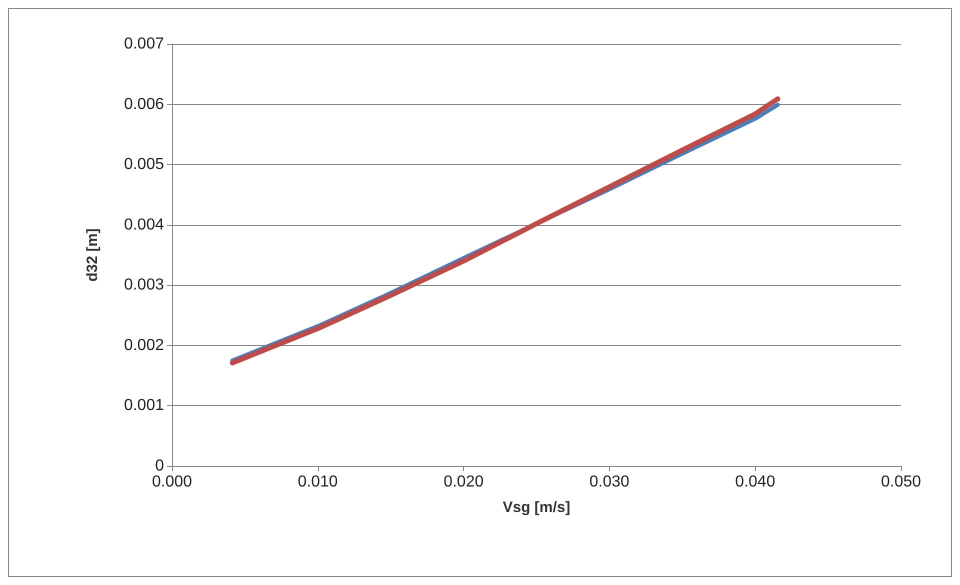  Describe the element at coordinates (144, 345) in the screenshot. I see `y-tick-label: 0.002` at that location.